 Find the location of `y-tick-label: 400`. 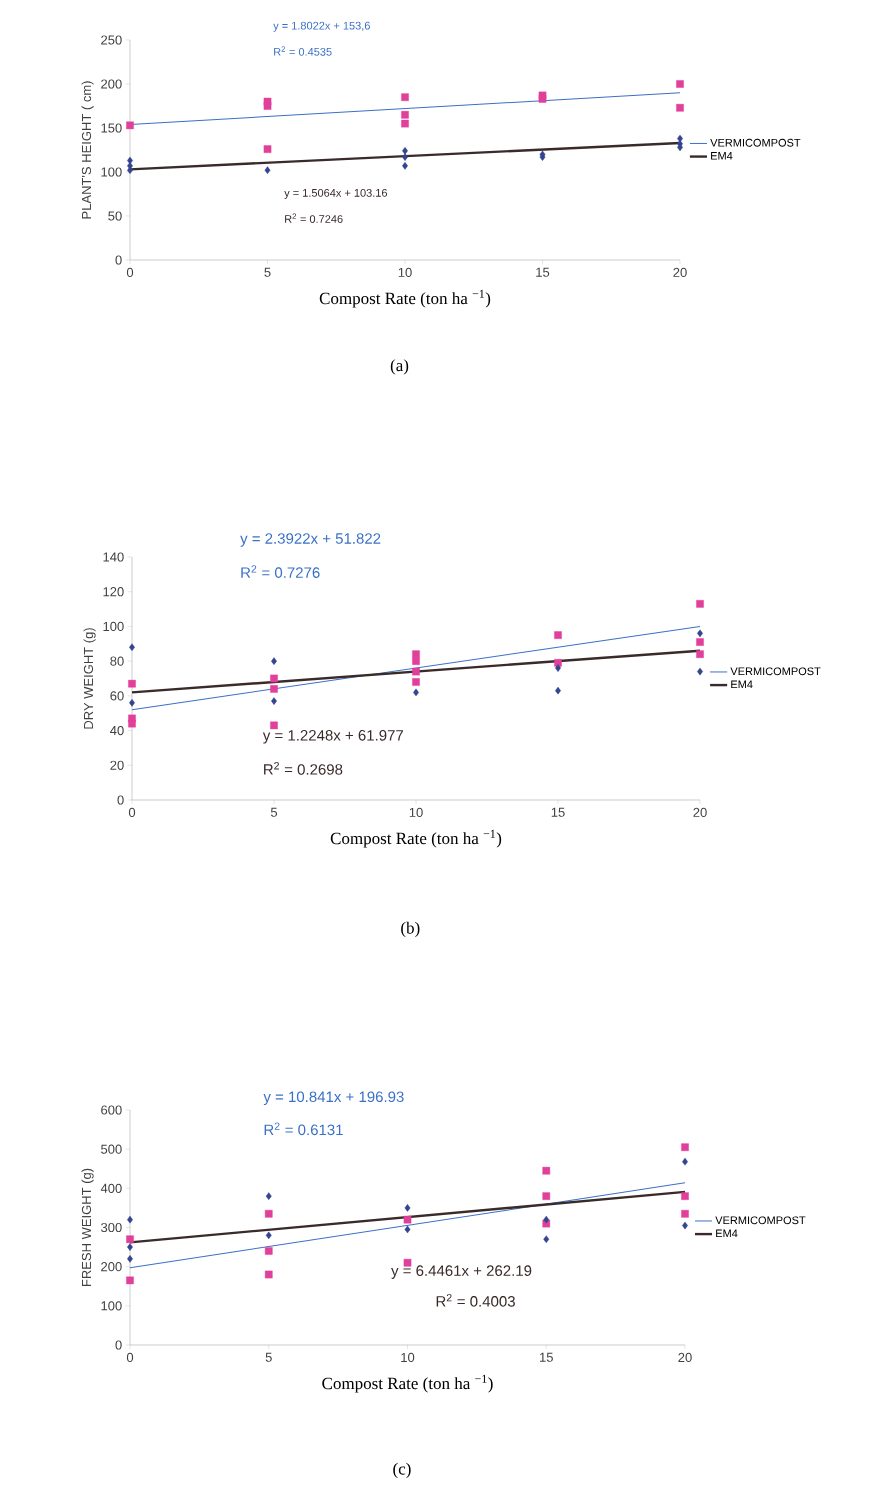

y-tick-label: 400 is located at coordinates (111, 1188).